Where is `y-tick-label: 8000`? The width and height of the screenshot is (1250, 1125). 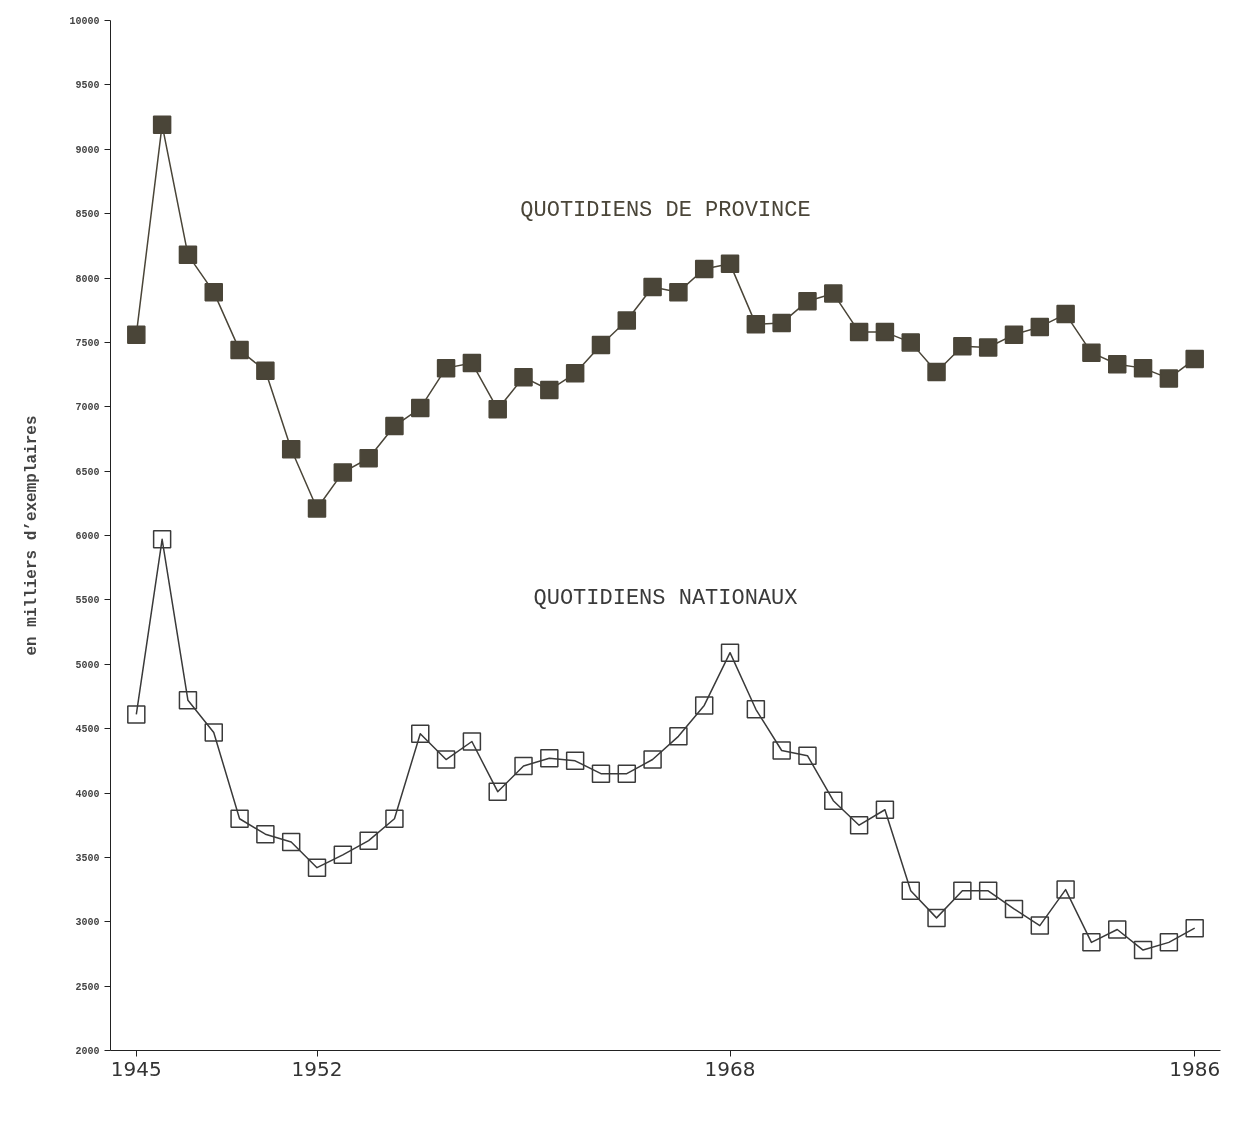
y-tick-label: 8000 is located at coordinates (87, 279).